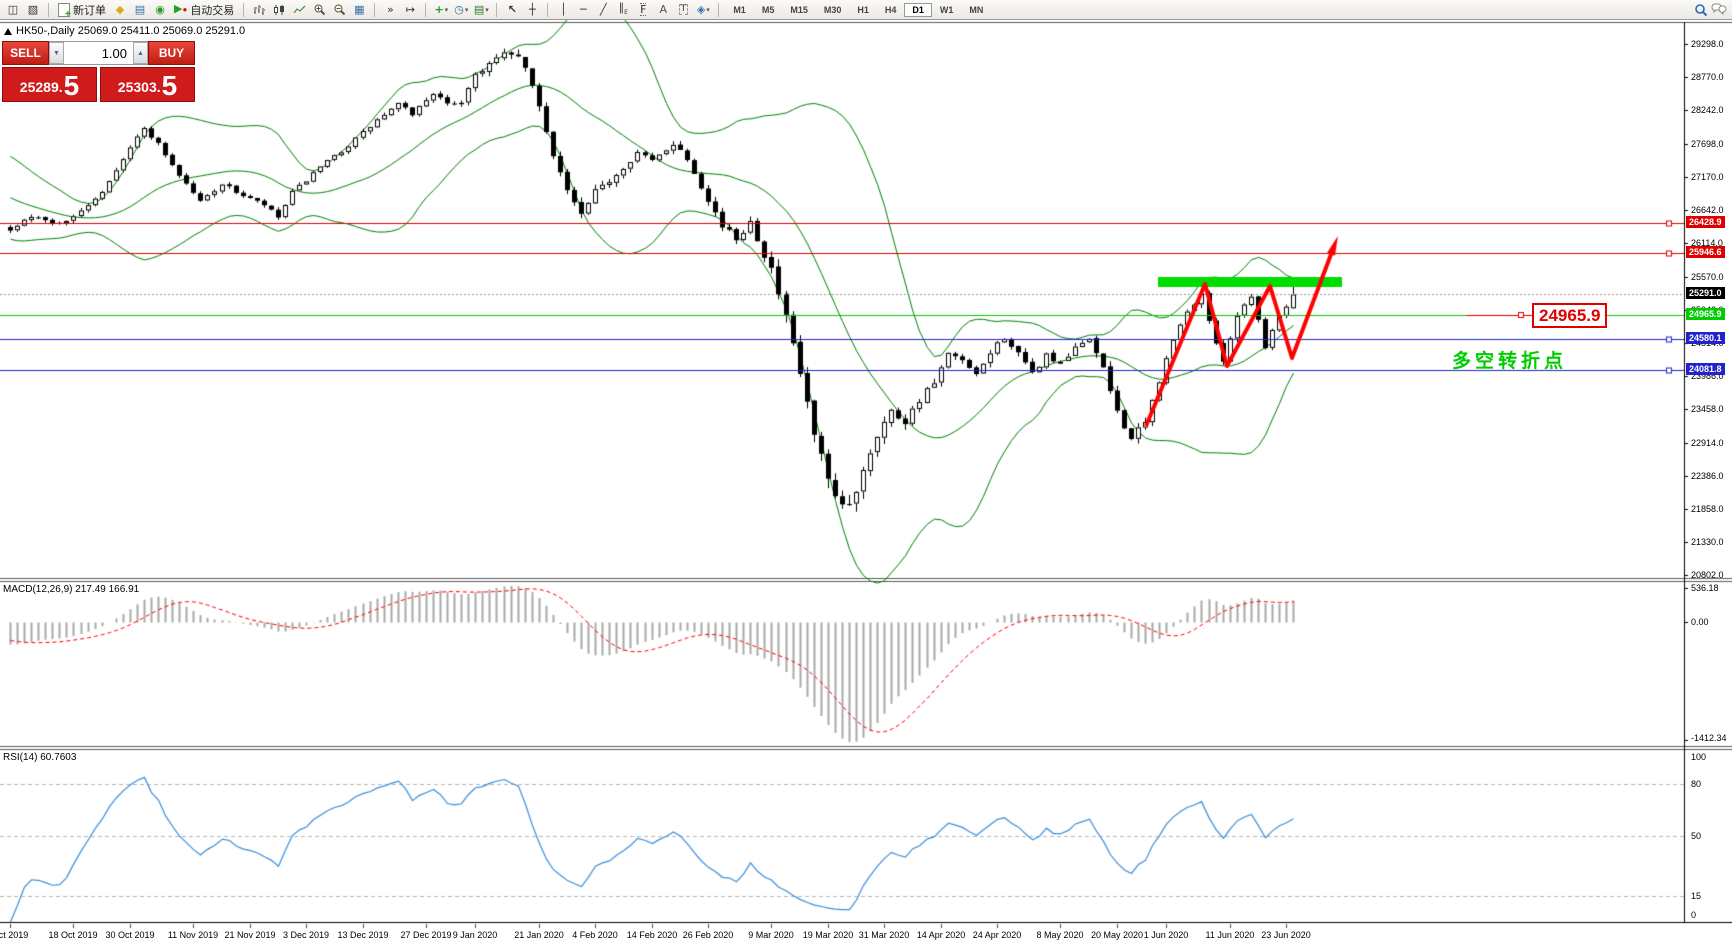 The height and width of the screenshot is (943, 1732). I want to click on date-axis-label: 13 Dec 2019, so click(363, 935).